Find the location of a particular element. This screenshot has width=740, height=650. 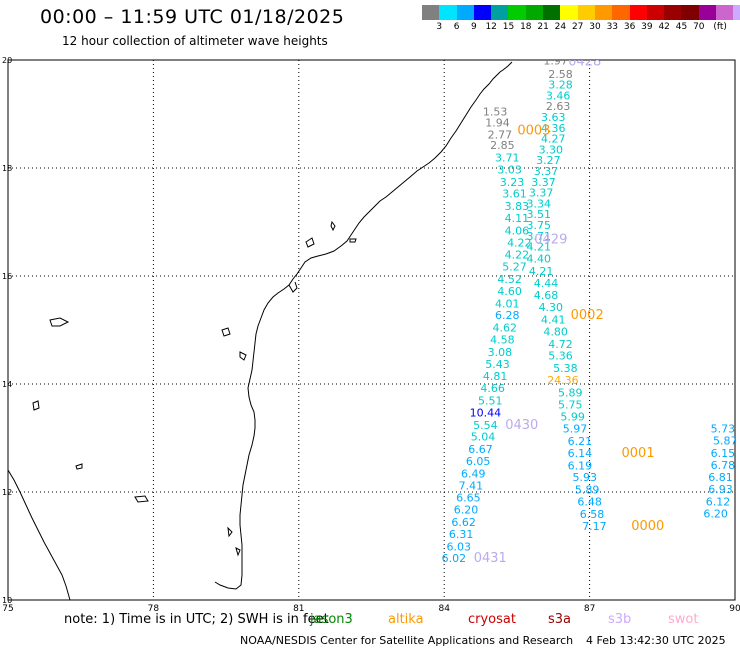

pass-time-label: 0428 is located at coordinates (584, 61).